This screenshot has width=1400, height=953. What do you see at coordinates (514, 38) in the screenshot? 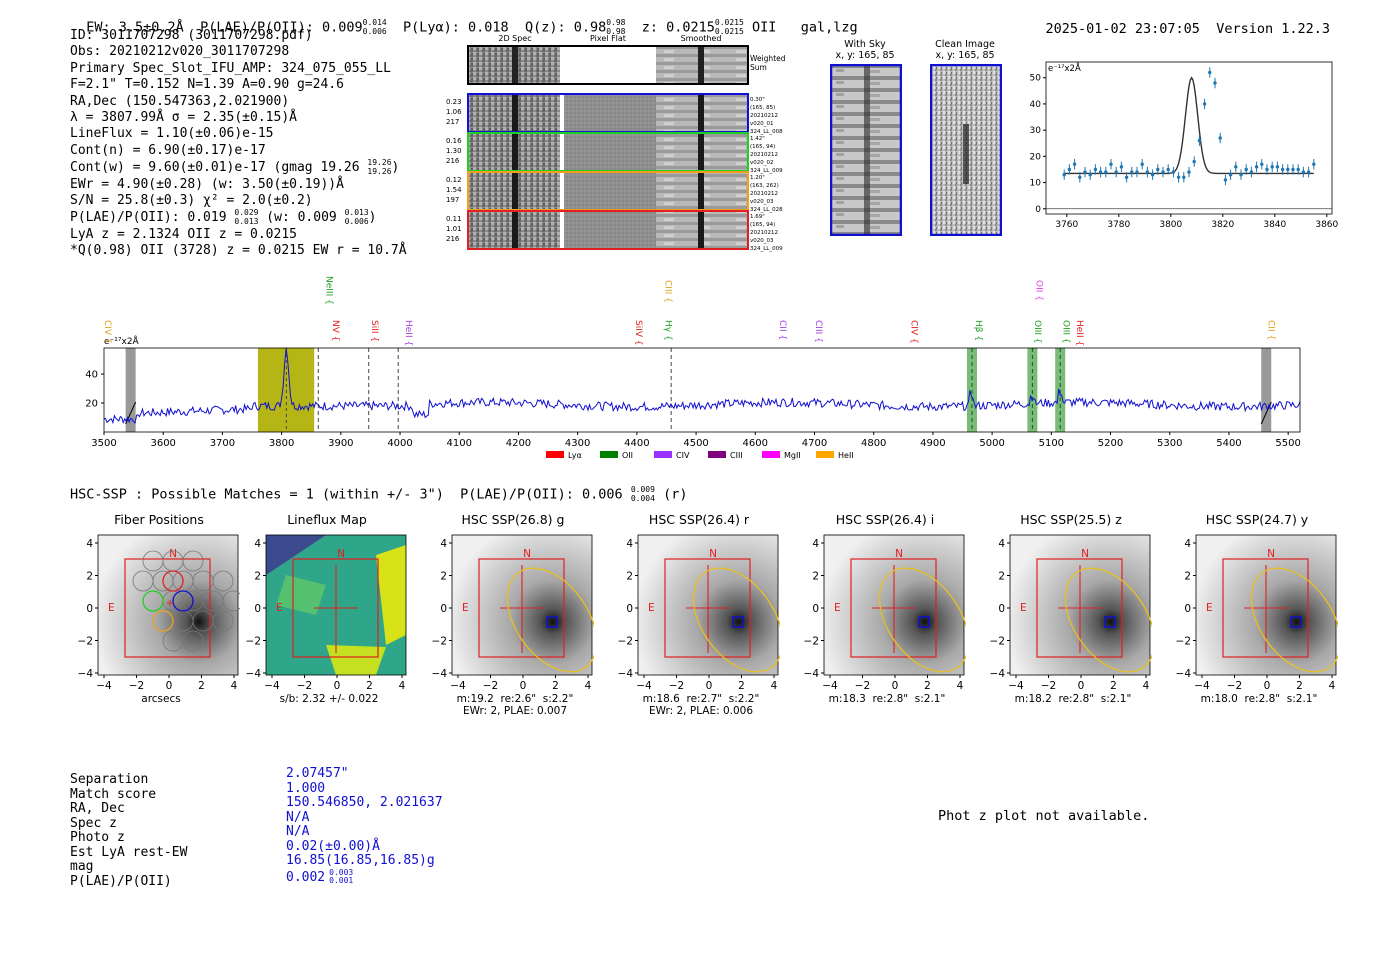
I see `col-2dspec: 2D Spec` at bounding box center [514, 38].